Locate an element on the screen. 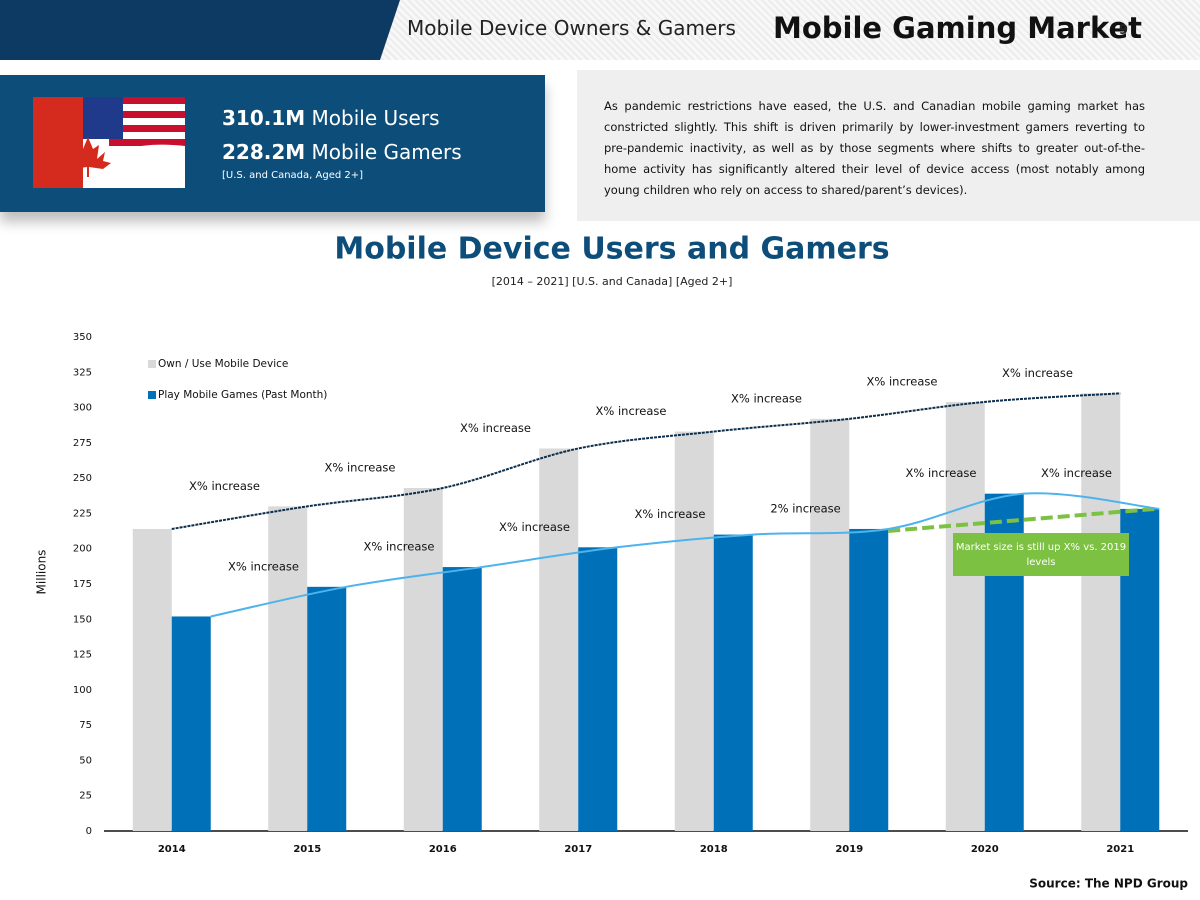  chart-title: Mobile Device Users and Gamers is located at coordinates (611, 249).